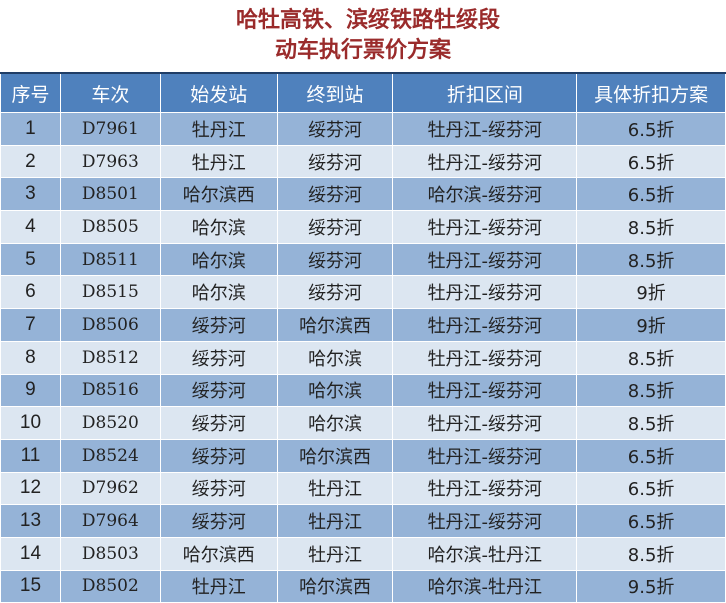  Describe the element at coordinates (110, 292) in the screenshot. I see `cell-train: D8515` at that location.